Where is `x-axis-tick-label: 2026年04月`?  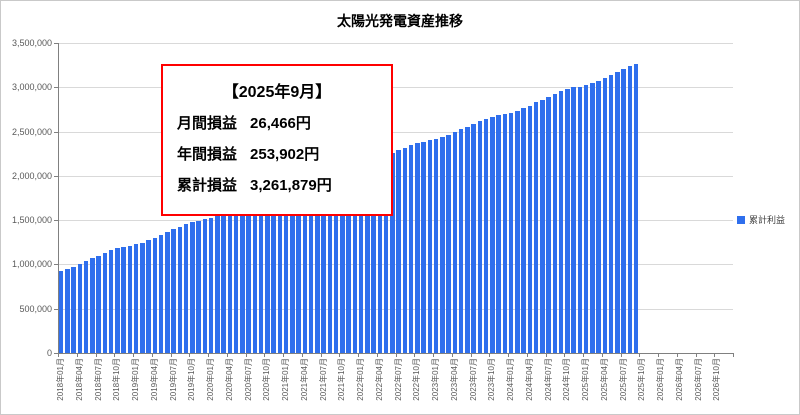
x-axis-tick-label: 2026年04月 is located at coordinates (679, 379).